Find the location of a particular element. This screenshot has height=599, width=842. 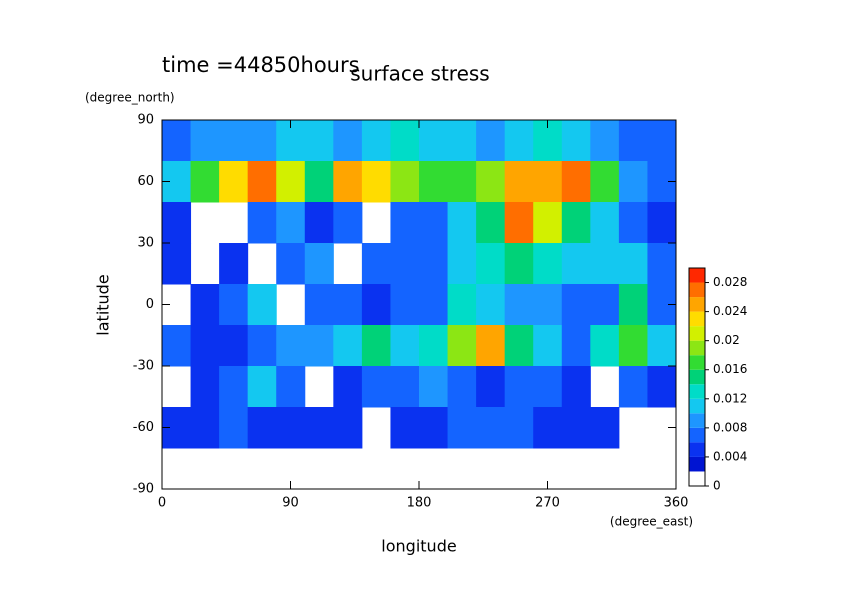

colorbar-tick-label: 0.004 is located at coordinates (730, 456).